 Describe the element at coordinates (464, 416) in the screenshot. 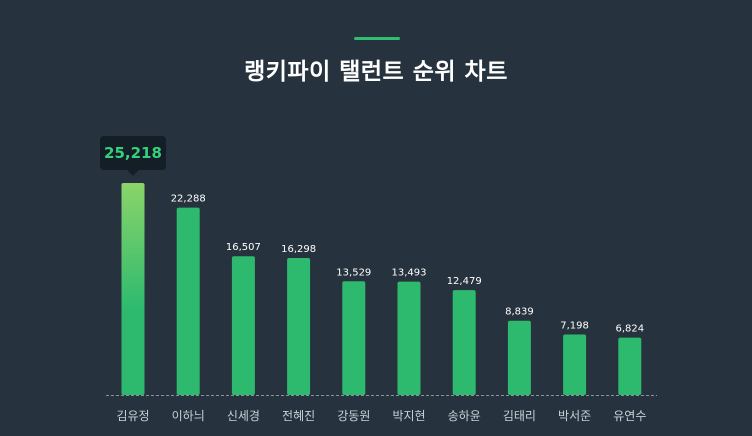

I see `category-label-7: 송하윤` at that location.